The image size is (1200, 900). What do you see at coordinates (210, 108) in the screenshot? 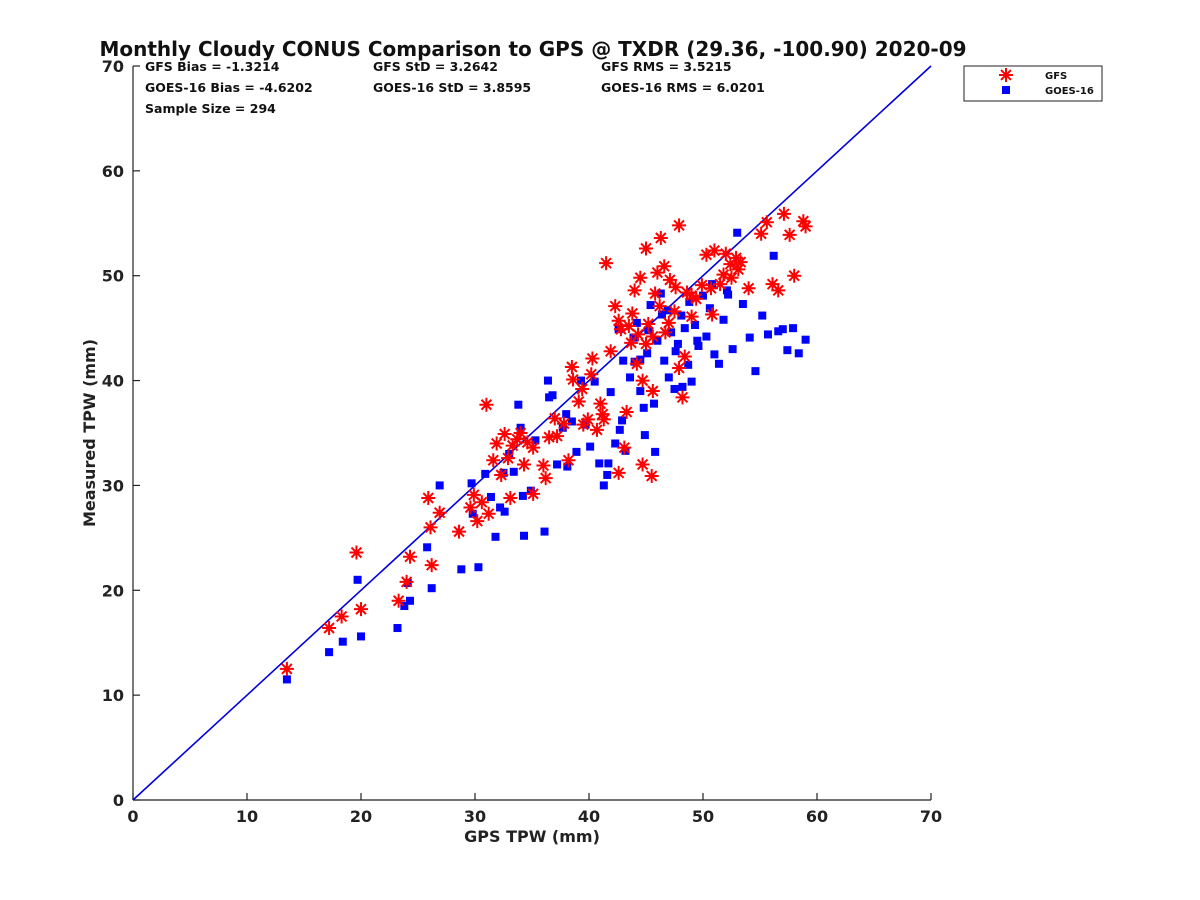
I see `sample-size-text: Sample Size = 294` at bounding box center [210, 108].